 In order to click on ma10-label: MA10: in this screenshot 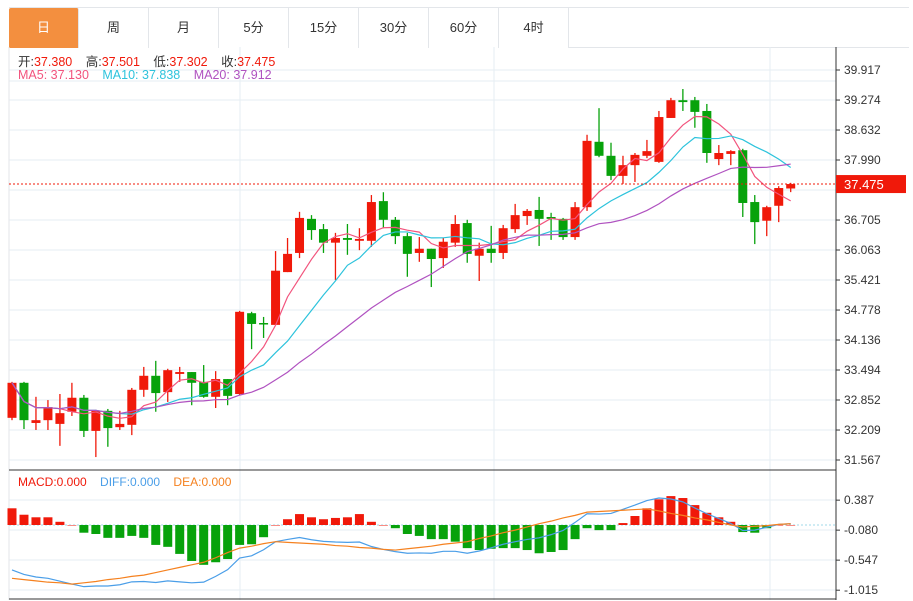, I will do `click(120, 75)`.